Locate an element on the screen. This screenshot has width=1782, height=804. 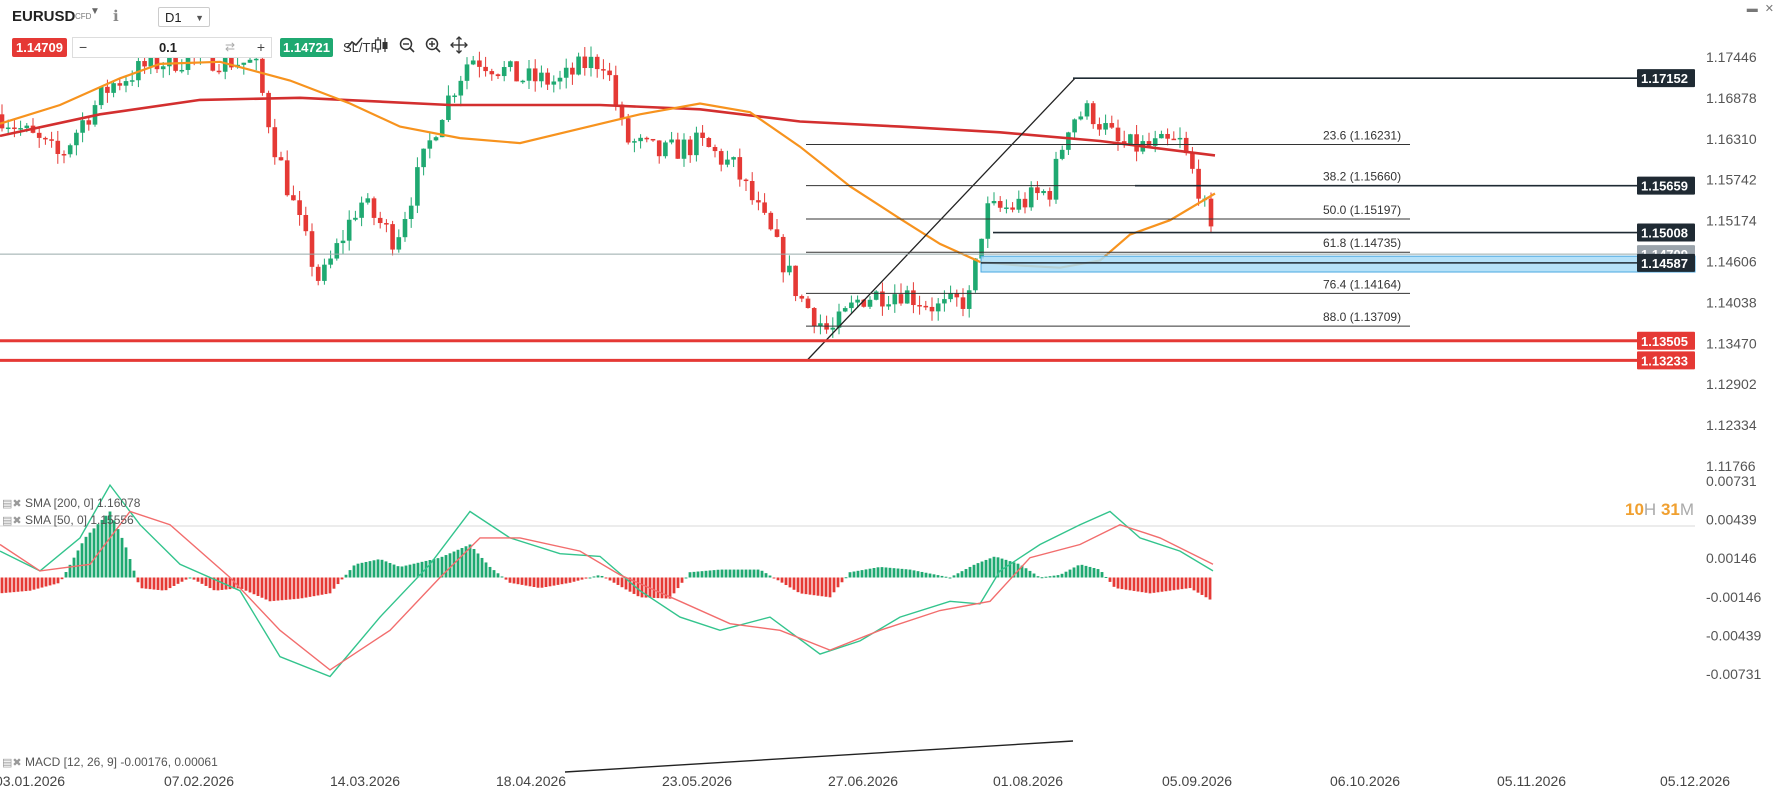
decrease-button: − is located at coordinates (83, 47).